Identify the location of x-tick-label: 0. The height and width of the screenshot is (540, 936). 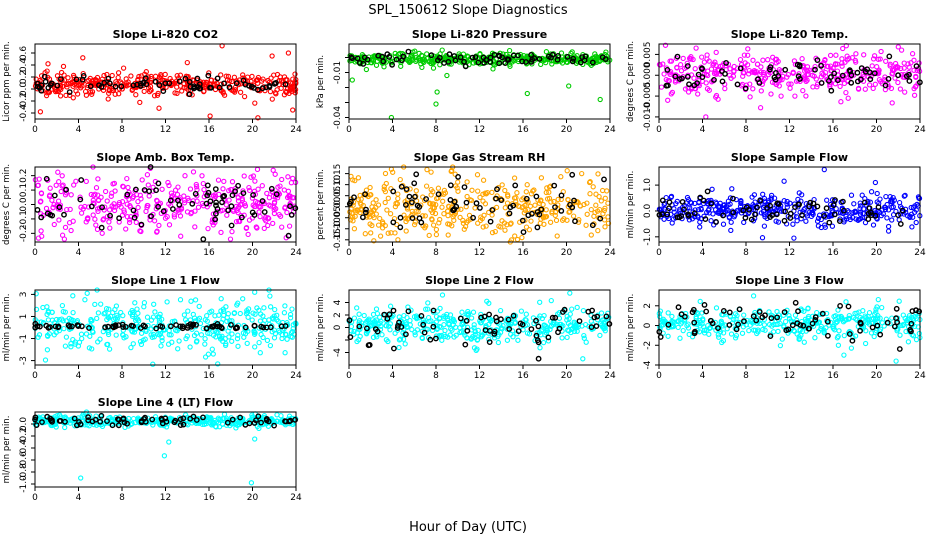
(349, 130).